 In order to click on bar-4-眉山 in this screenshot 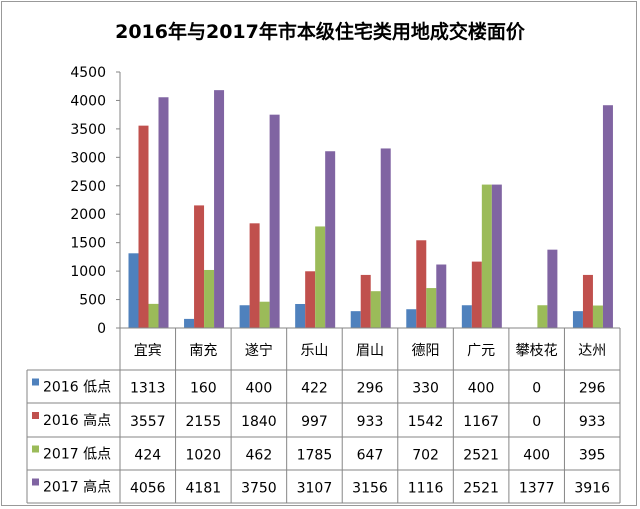, I will do `click(385, 238)`.